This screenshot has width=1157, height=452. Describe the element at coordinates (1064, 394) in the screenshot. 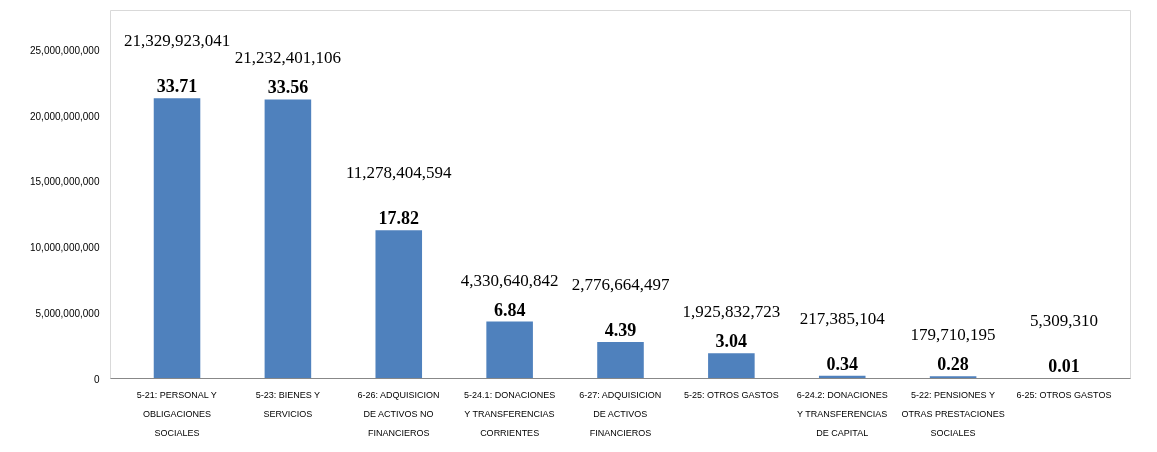

I see `x-tick-label: 6-25: OTROS GASTOS` at that location.